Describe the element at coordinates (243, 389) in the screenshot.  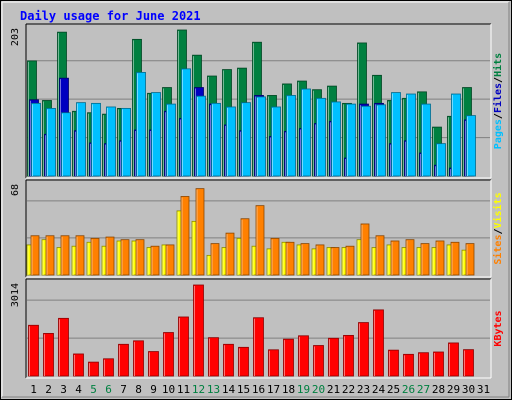
I see `x-tick-label: 15` at that location.